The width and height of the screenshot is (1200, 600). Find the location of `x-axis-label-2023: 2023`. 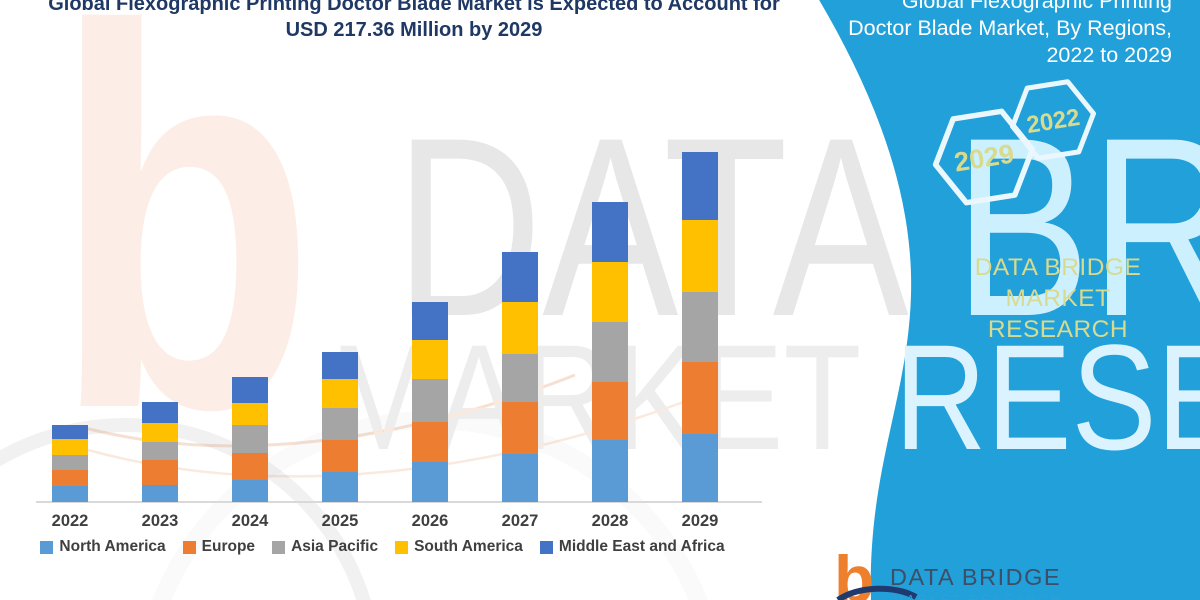

x-axis-label-2023: 2023 is located at coordinates (160, 521).